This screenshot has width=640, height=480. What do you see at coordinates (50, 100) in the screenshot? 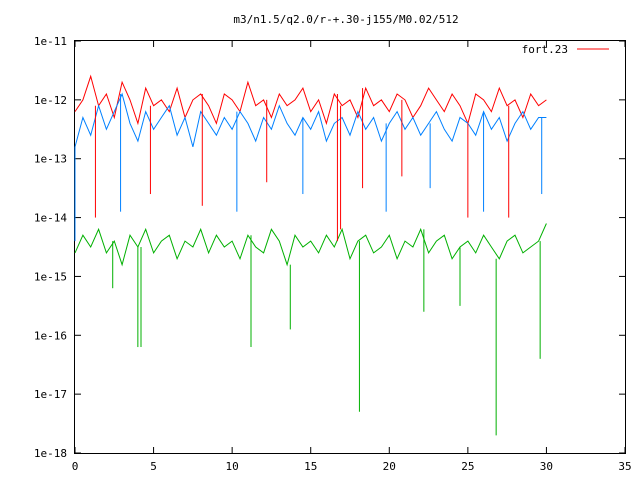
I see `y-tick-label: 1e-12` at bounding box center [50, 100].